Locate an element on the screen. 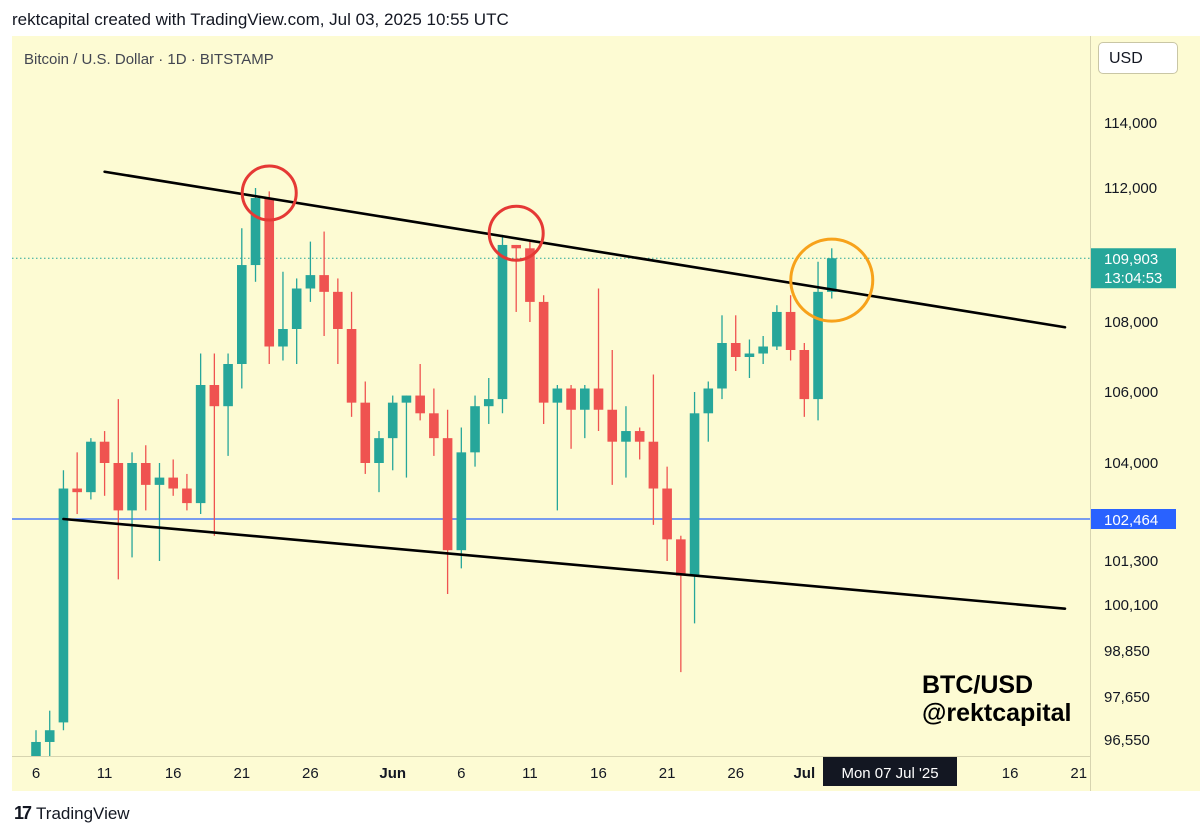  price-axis is located at coordinates (1145, 413).